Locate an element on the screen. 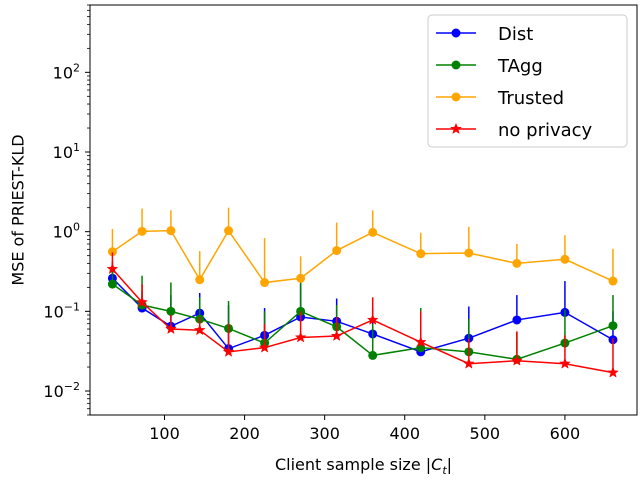  legend-box is located at coordinates (527, 81).